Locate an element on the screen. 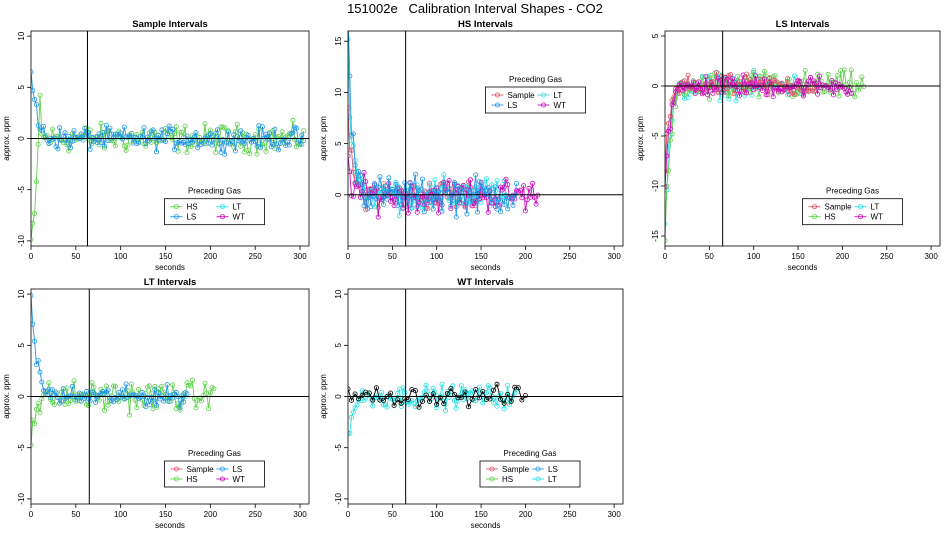 The width and height of the screenshot is (950, 550). x-tick-label: 200 is located at coordinates (211, 514).